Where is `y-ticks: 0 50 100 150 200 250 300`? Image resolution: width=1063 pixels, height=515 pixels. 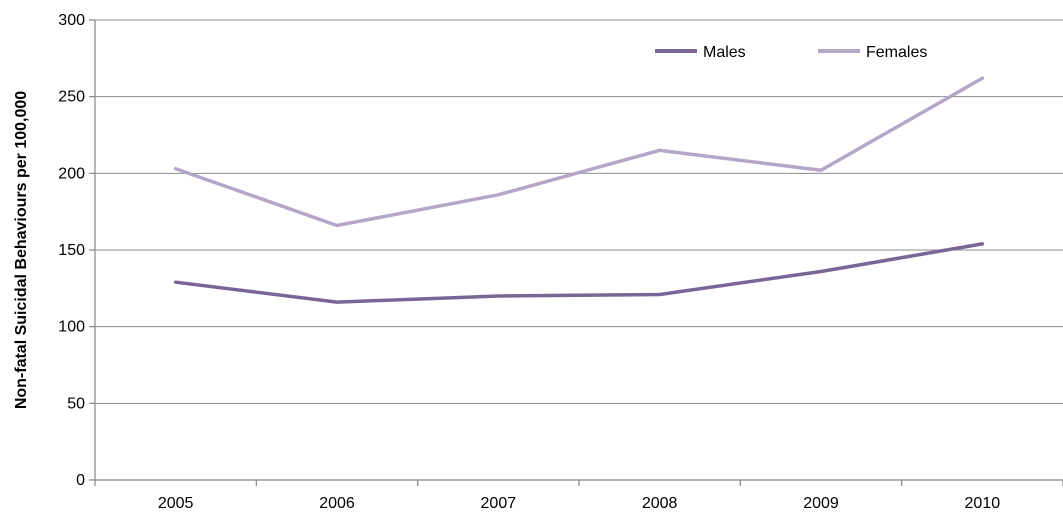 y-ticks: 0 50 100 150 200 250 300 is located at coordinates (76, 250).